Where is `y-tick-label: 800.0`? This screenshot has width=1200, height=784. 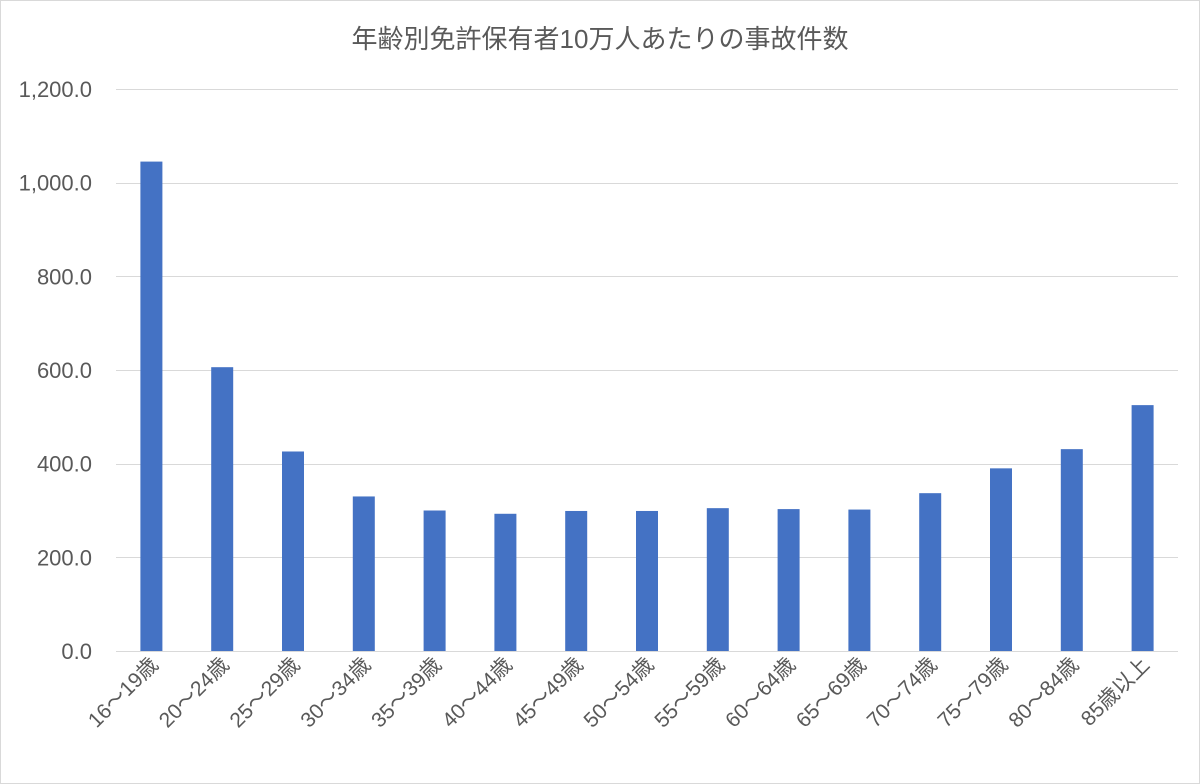 y-tick-label: 800.0 is located at coordinates (64, 276).